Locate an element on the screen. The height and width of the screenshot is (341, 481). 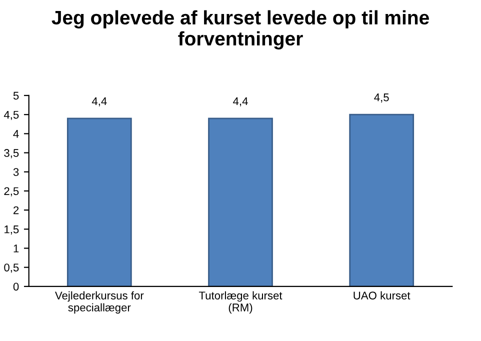
x-tick-label: UAO kurset is located at coordinates (382, 295).